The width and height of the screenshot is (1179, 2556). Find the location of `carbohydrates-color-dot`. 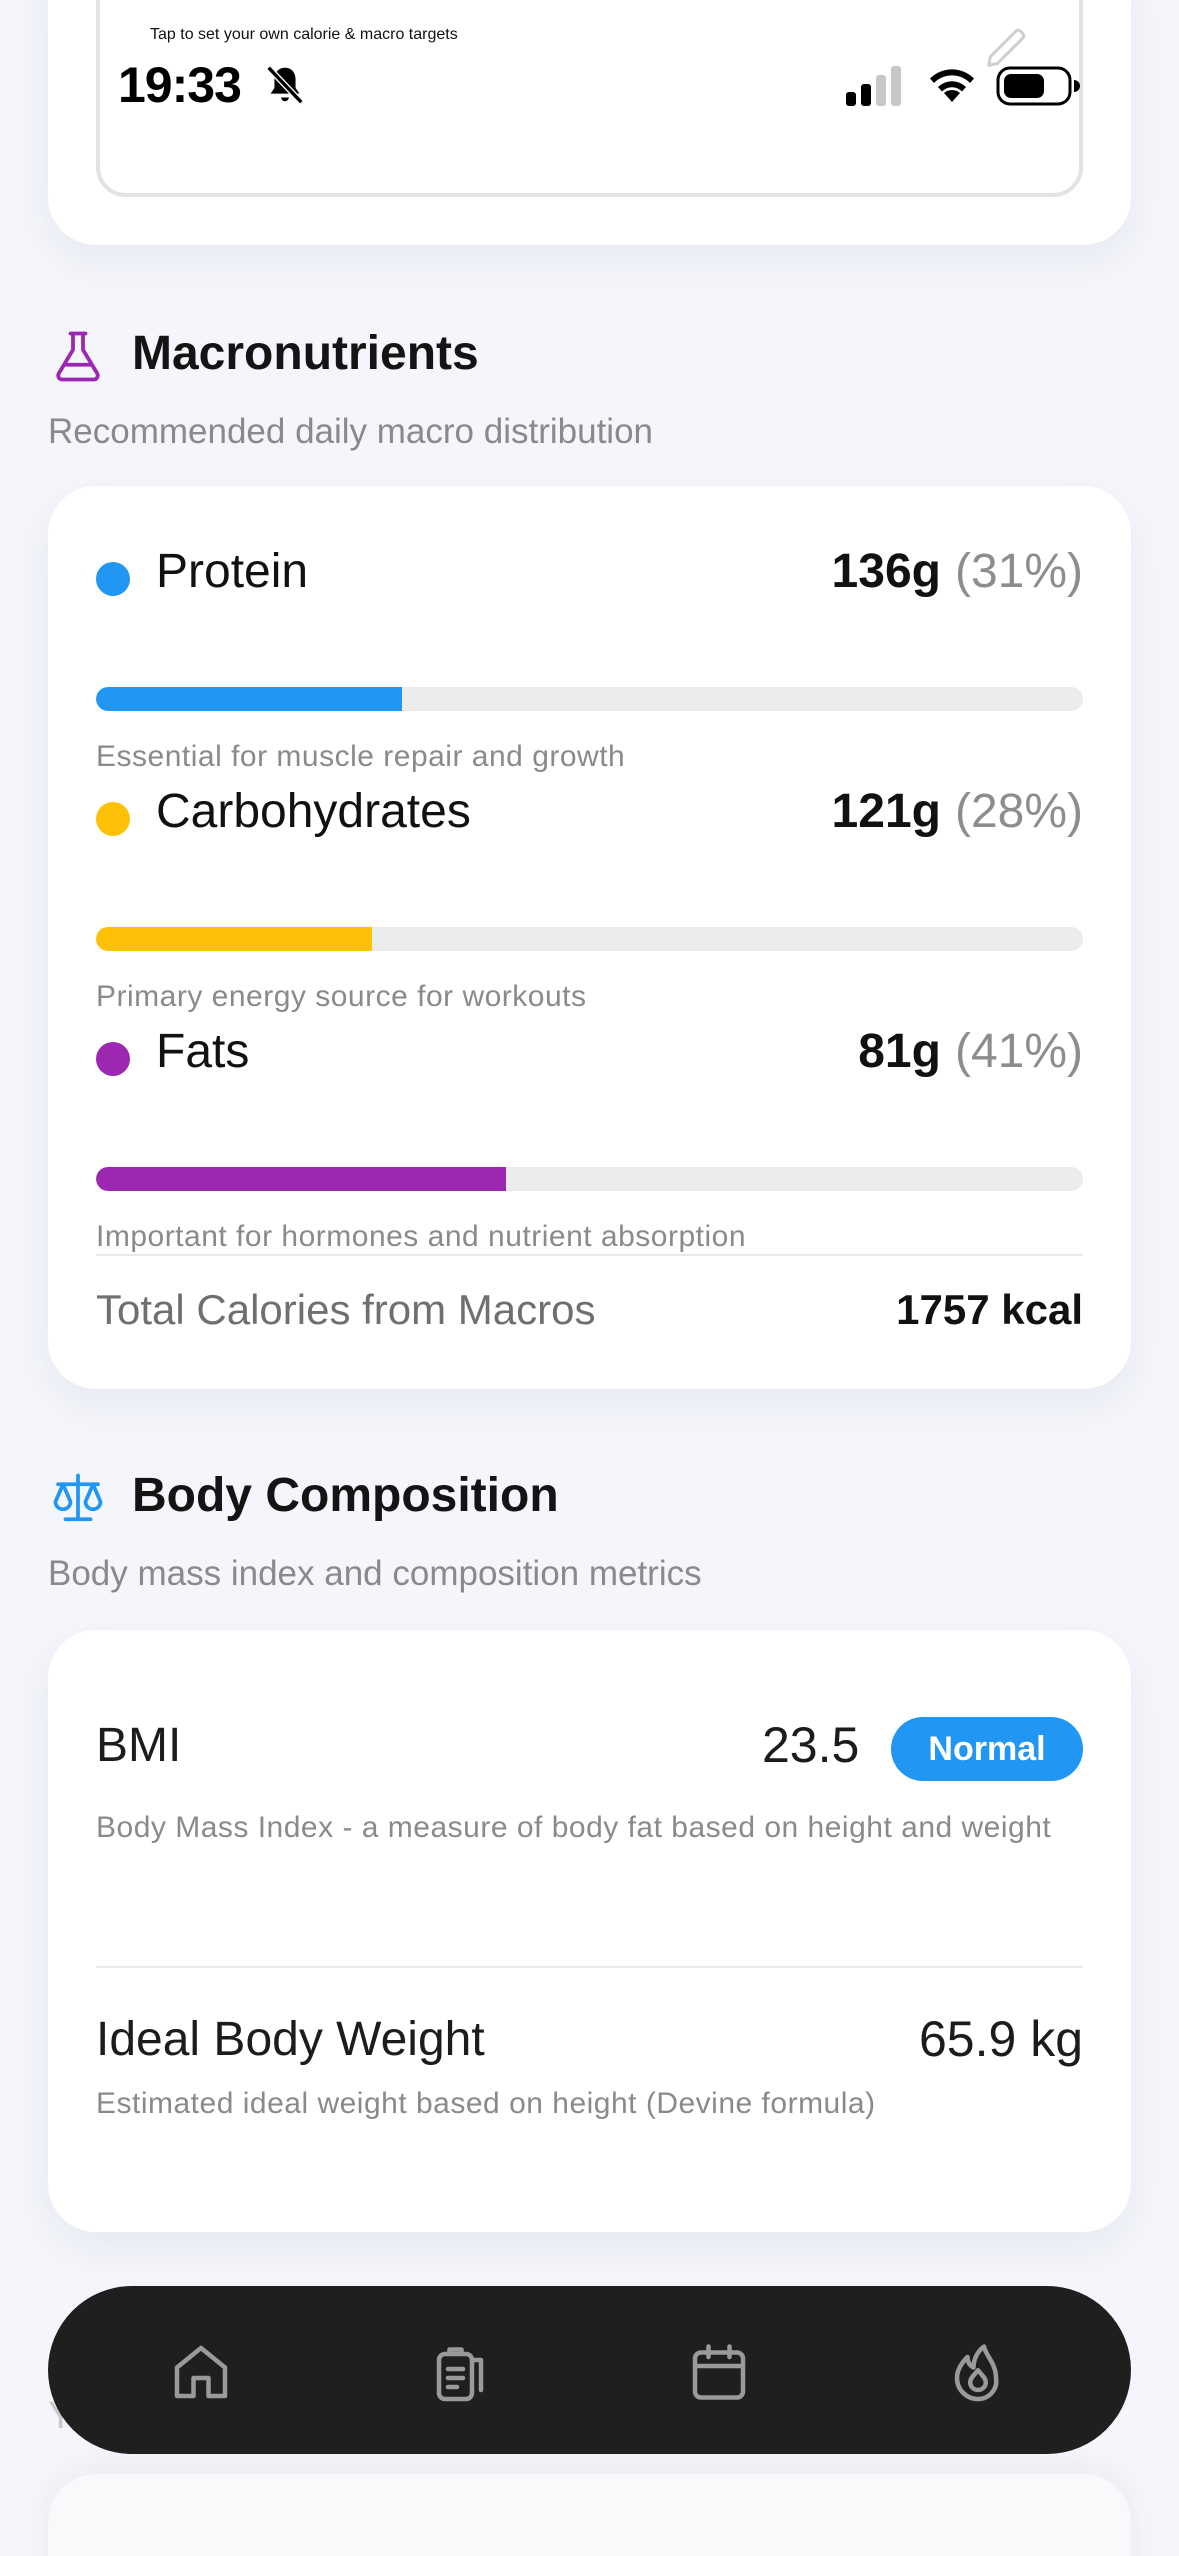

carbohydrates-color-dot is located at coordinates (113, 819).